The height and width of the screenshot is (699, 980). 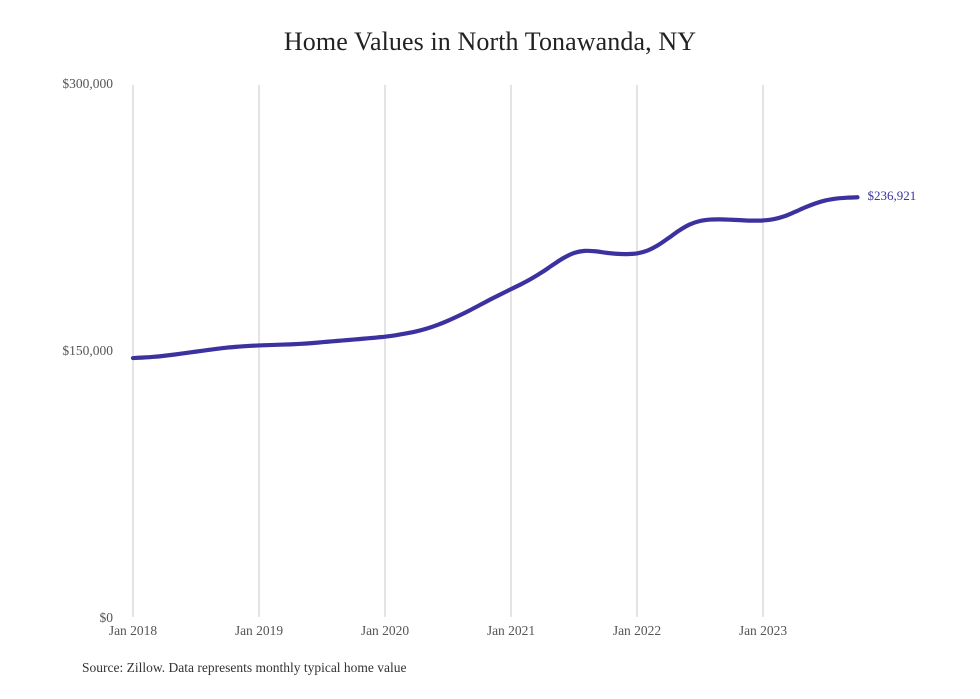 I want to click on y-tick-label-0: $0, so click(x=106, y=617).